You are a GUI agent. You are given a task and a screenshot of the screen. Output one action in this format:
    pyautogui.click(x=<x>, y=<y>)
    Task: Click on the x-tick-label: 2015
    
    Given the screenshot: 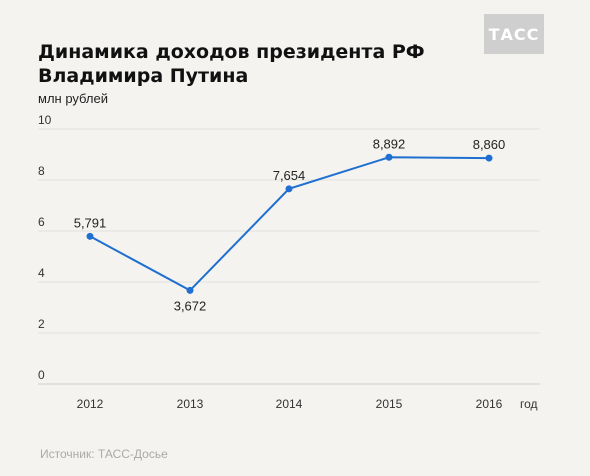 What is the action you would take?
    pyautogui.click(x=389, y=404)
    